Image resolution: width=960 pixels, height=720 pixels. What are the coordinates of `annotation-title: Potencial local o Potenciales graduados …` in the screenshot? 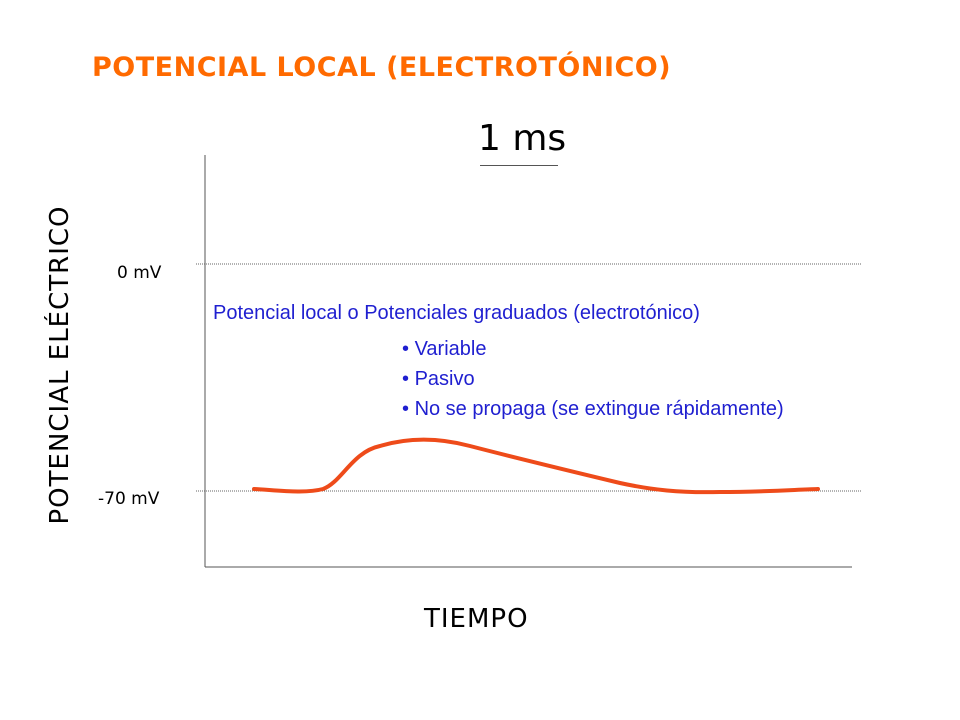 It's located at (456, 313).